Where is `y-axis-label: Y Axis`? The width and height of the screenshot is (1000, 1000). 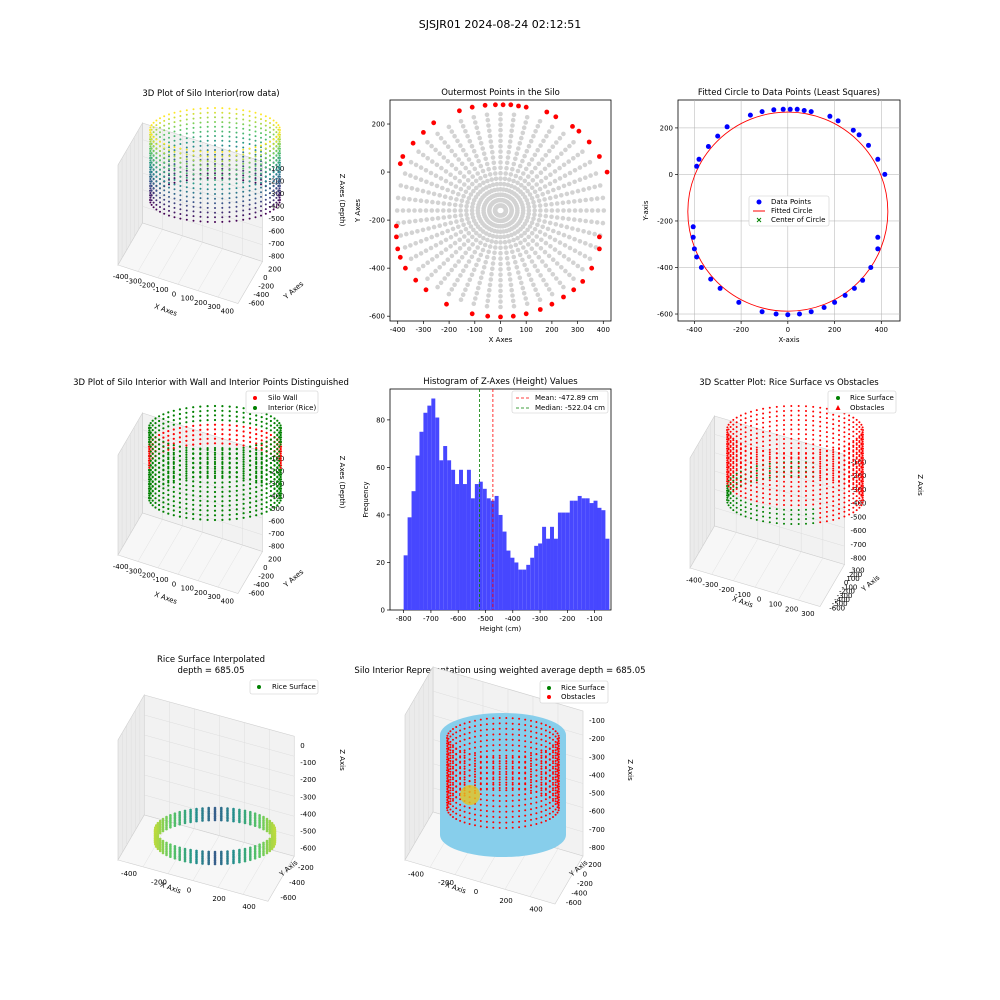
y-axis-label: Y Axis is located at coordinates (870, 583).